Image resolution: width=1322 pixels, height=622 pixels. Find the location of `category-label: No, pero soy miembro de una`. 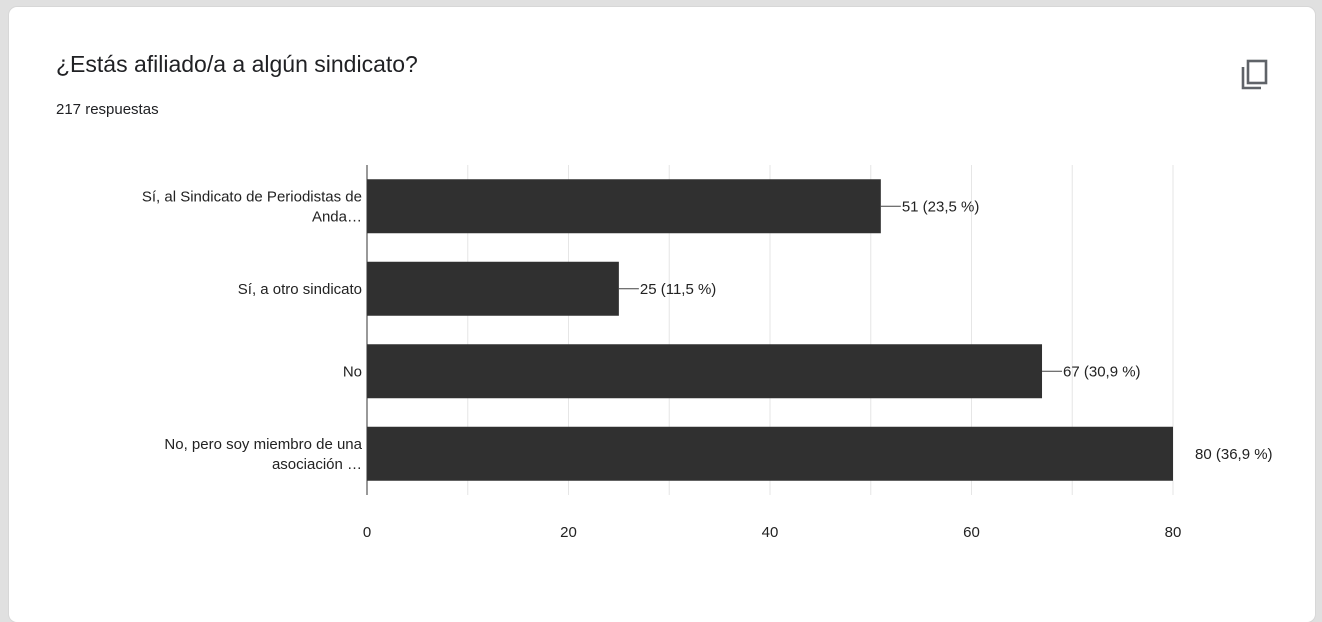

category-label: No, pero soy miembro de una is located at coordinates (263, 444).